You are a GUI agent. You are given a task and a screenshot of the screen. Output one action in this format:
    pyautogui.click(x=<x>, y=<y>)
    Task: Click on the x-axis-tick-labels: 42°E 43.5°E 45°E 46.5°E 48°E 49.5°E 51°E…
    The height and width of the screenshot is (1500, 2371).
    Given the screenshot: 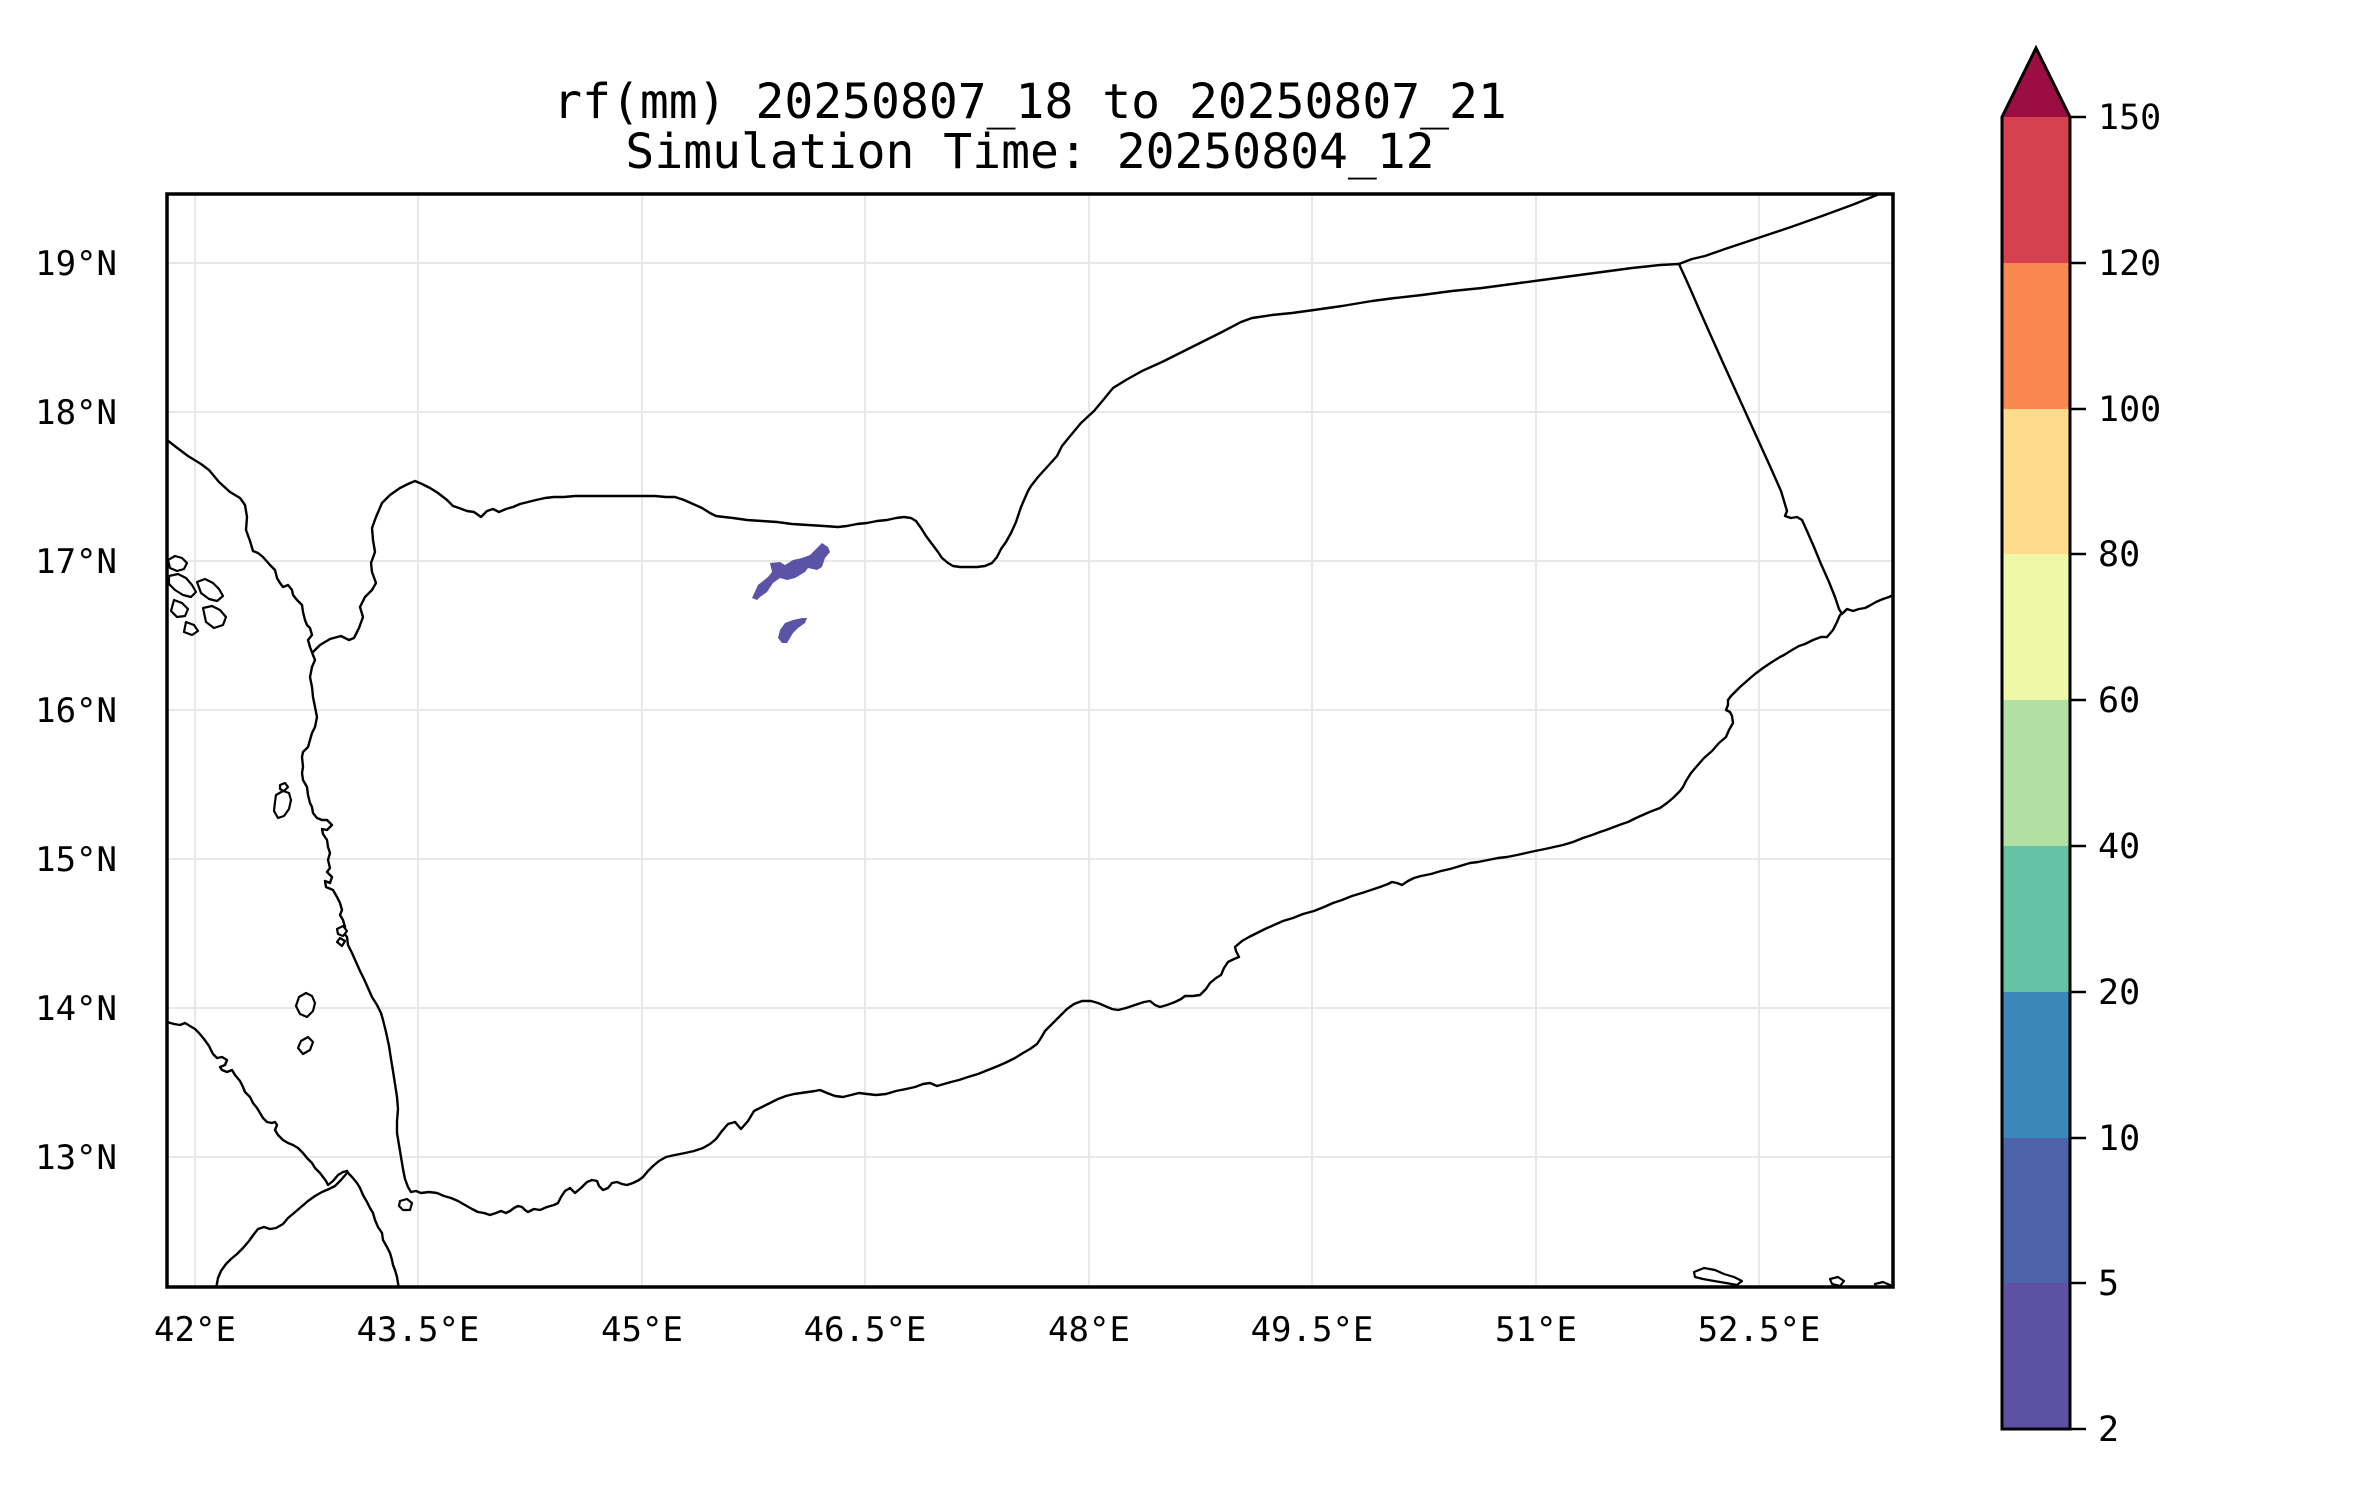 What is the action you would take?
    pyautogui.click(x=987, y=1330)
    